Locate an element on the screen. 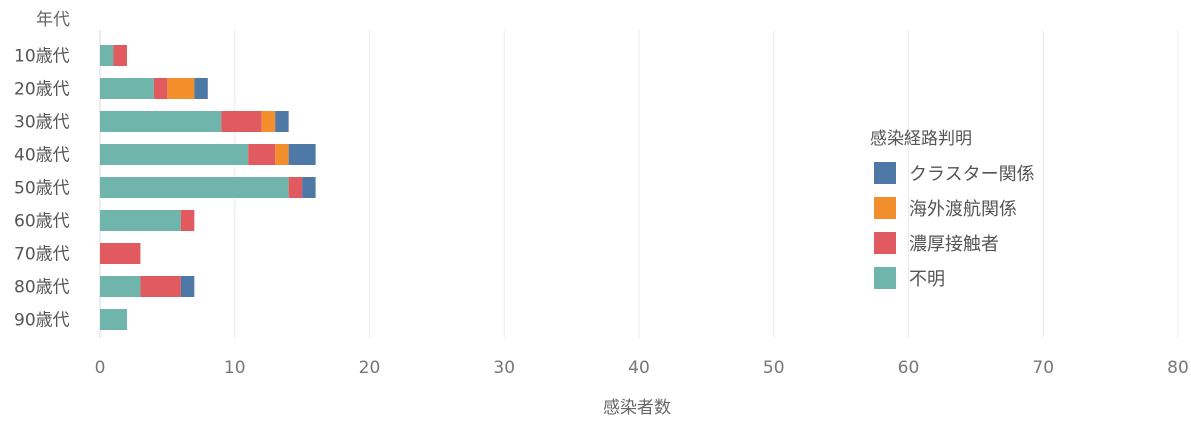  x-tick-label: 10 is located at coordinates (235, 368).